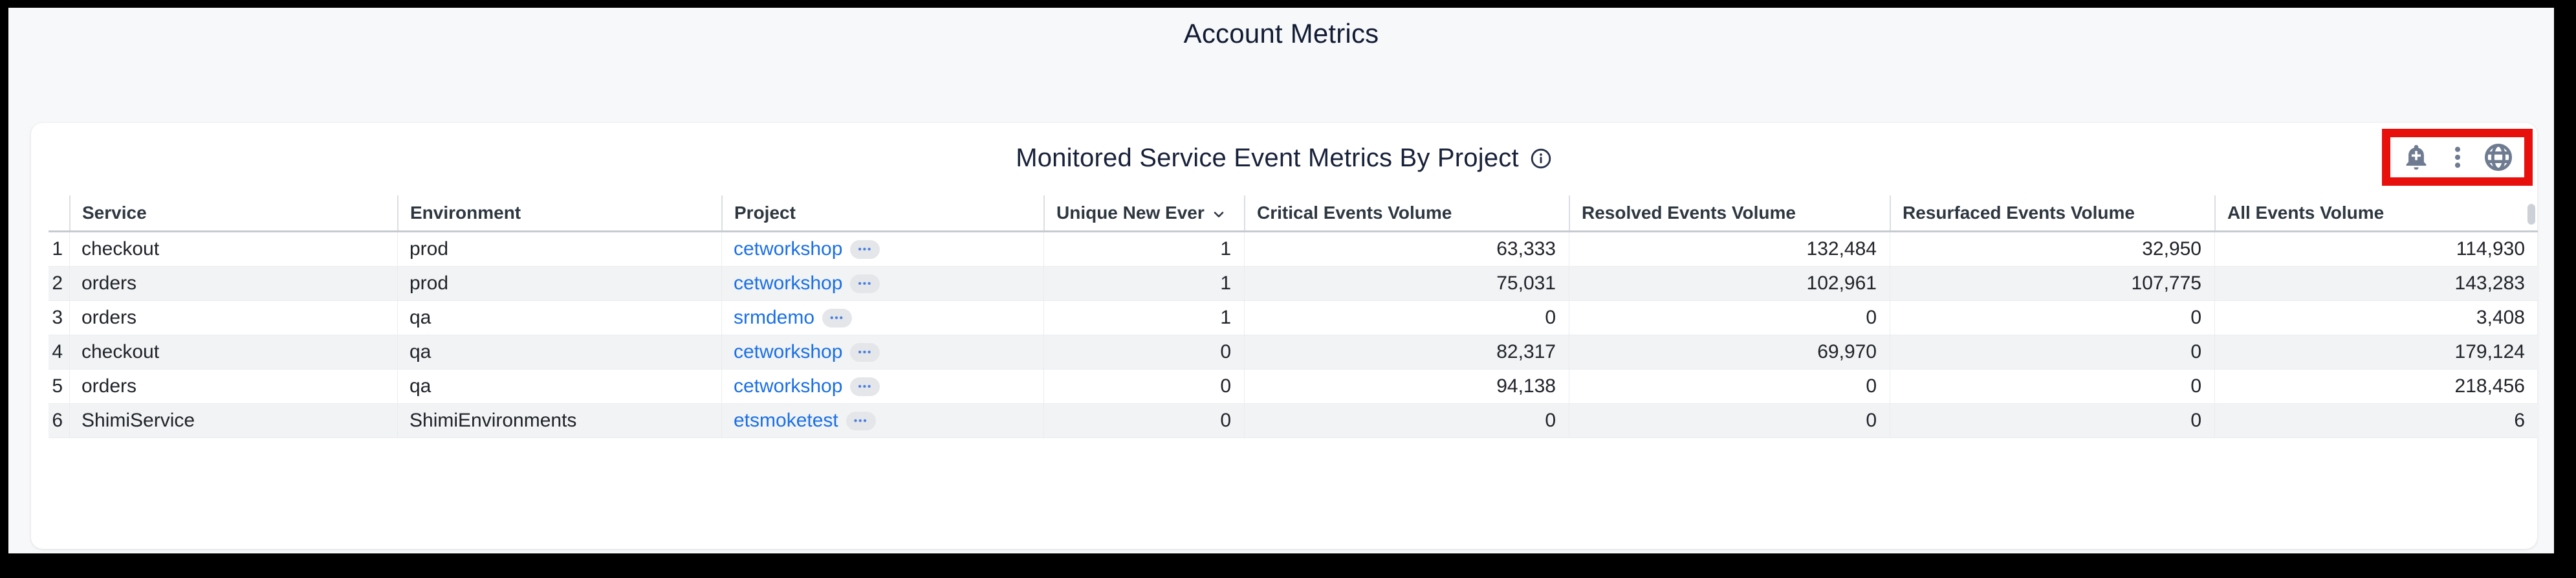 This screenshot has width=2576, height=578. What do you see at coordinates (59, 212) in the screenshot?
I see `header-row-number` at bounding box center [59, 212].